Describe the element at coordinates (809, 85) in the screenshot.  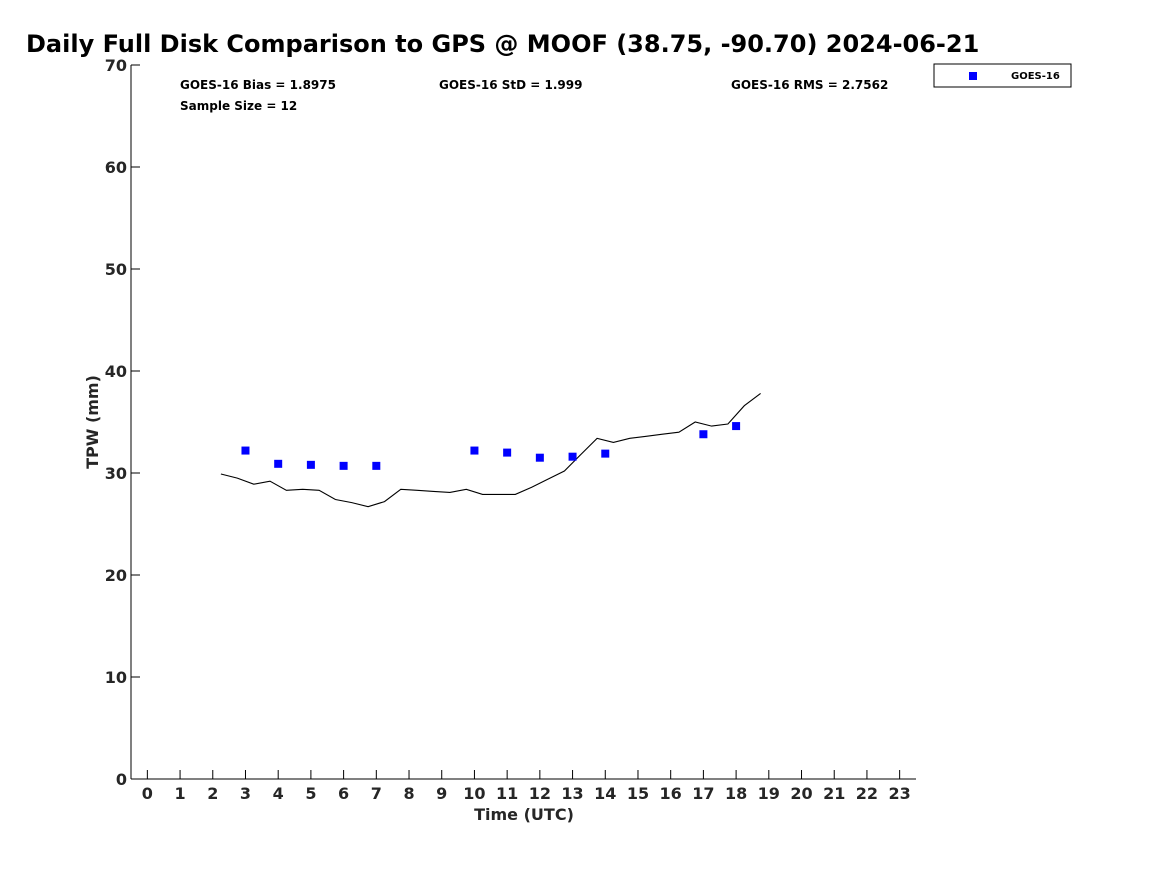
I see `rms-stat: GOES-16 RMS = 2.7562` at that location.